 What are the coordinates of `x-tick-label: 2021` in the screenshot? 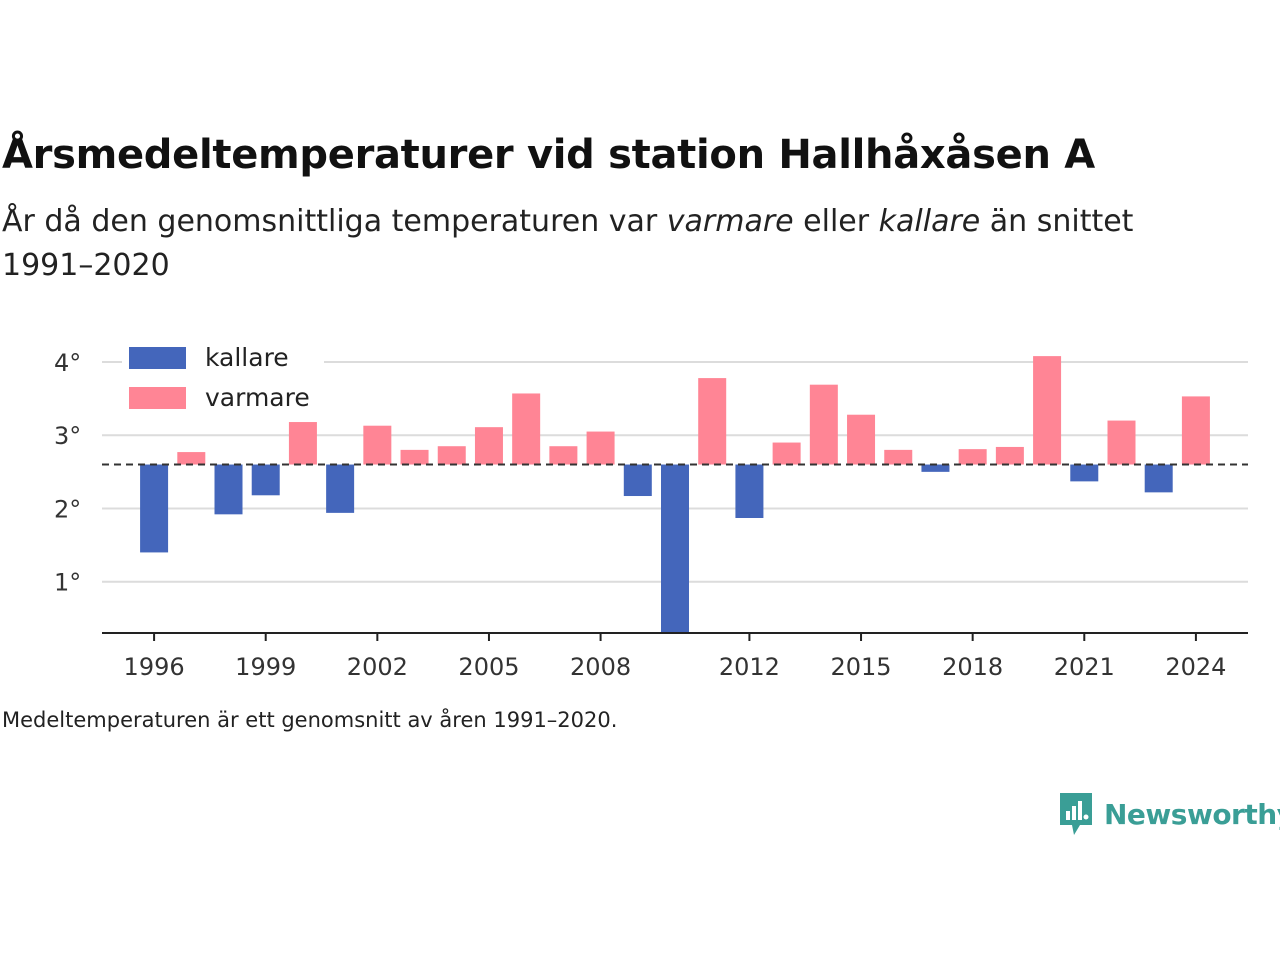 It's located at (1084, 667).